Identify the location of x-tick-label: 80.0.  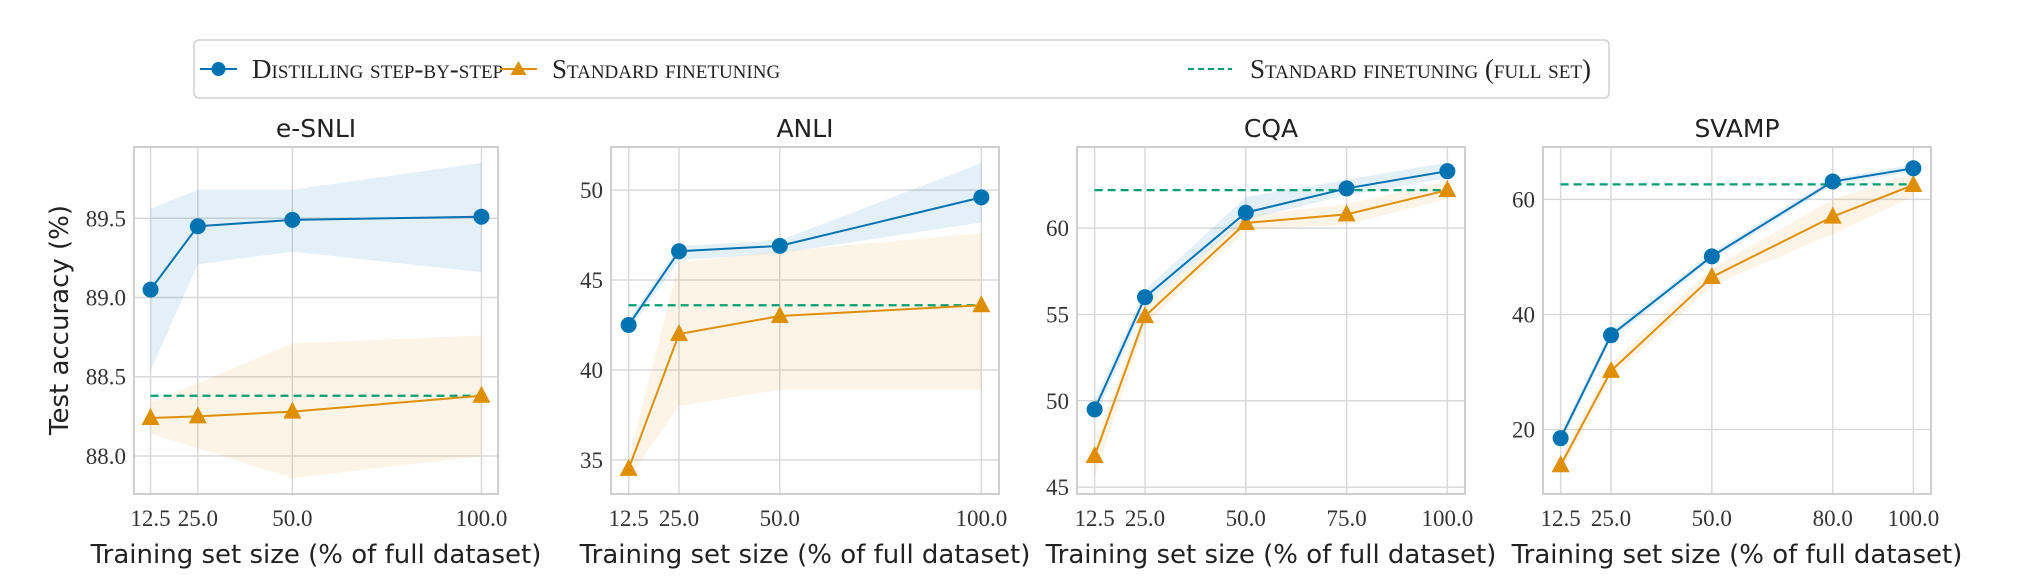
(1833, 518).